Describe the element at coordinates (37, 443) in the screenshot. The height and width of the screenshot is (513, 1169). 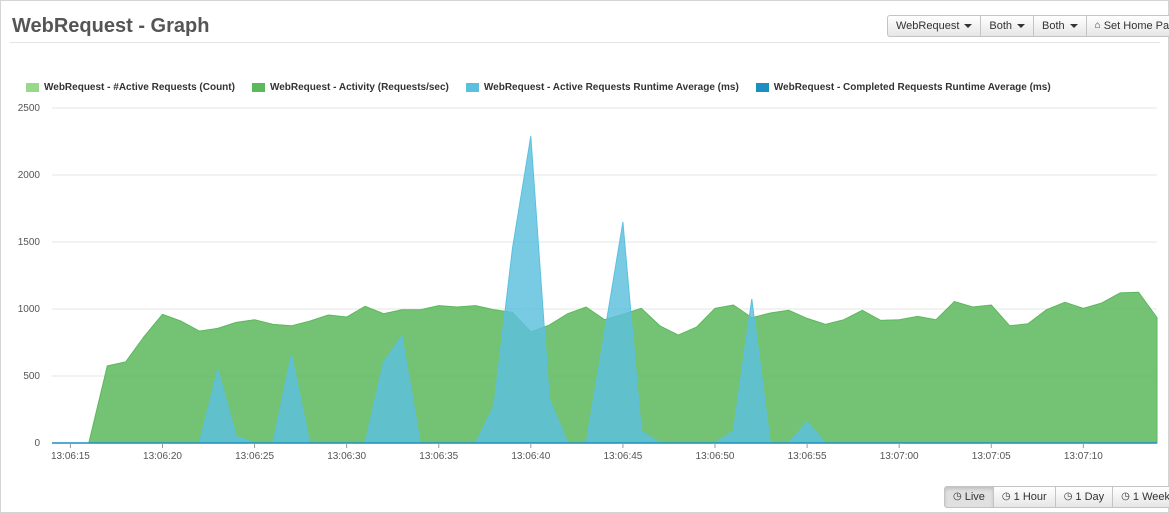
I see `y-tick-label: 0` at that location.